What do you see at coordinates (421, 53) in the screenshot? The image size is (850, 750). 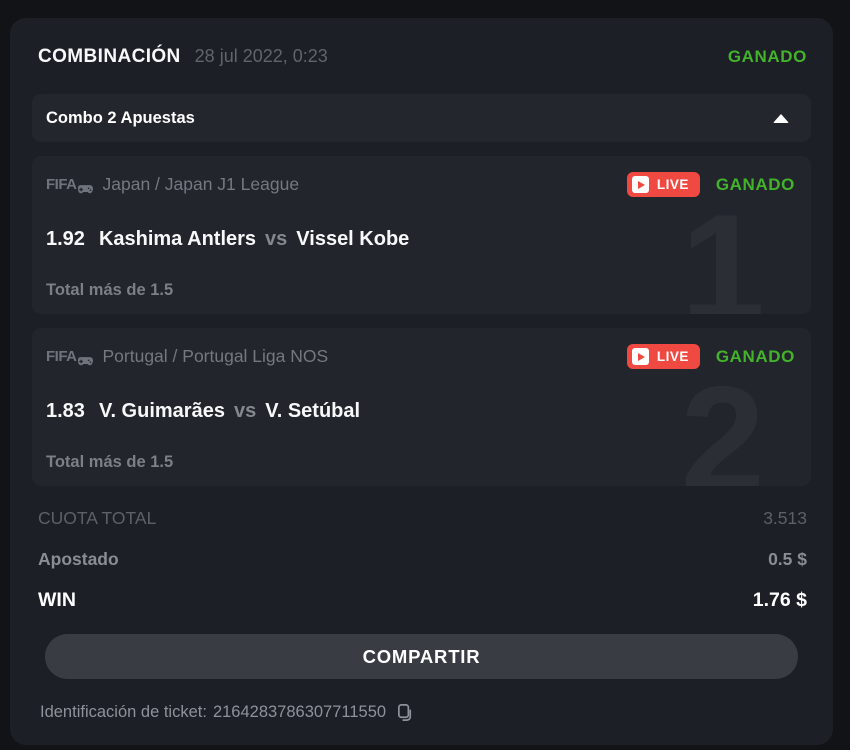 I see `ticket-header: COMBINACIÓN 28 jul 2022, 0:23 GANADO` at bounding box center [421, 53].